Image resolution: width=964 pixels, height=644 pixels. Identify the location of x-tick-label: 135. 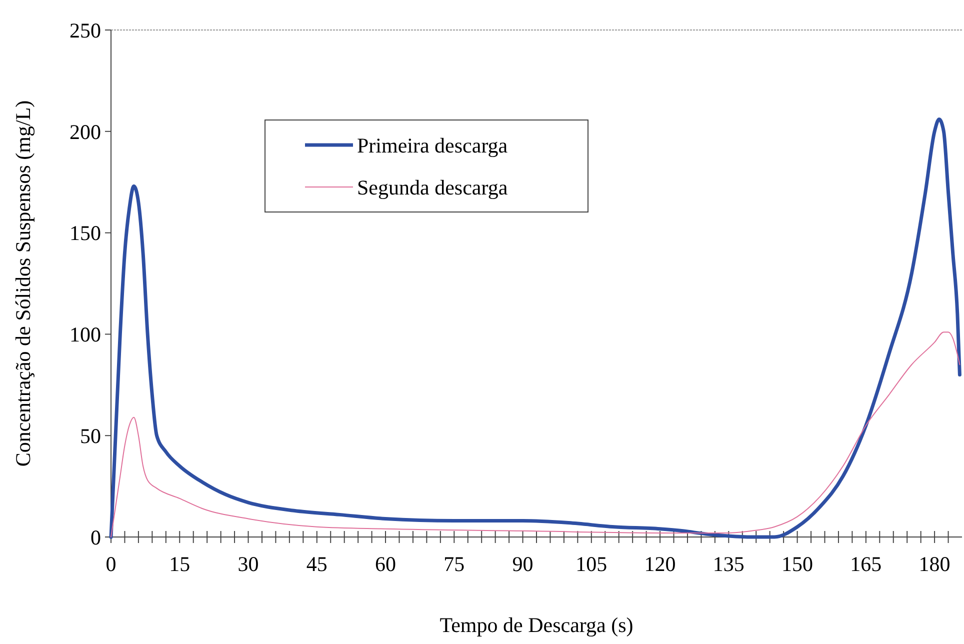
(728, 564).